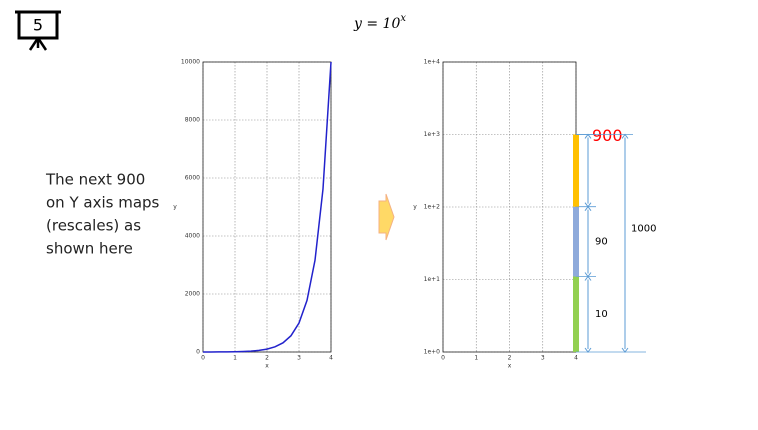 Image resolution: width=758 pixels, height=430 pixels. What do you see at coordinates (376, 24) in the screenshot?
I see `title-base: y = 10` at bounding box center [376, 24].